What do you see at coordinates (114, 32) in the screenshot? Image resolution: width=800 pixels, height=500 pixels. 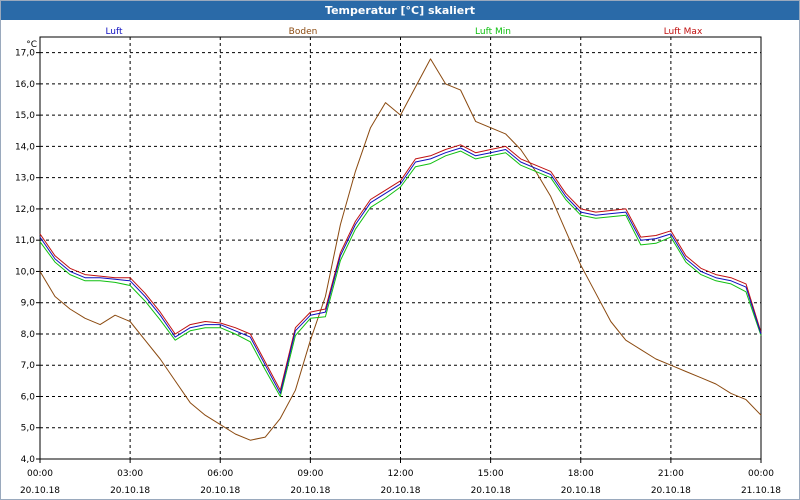 I see `legend-entry: Luft` at bounding box center [114, 32].